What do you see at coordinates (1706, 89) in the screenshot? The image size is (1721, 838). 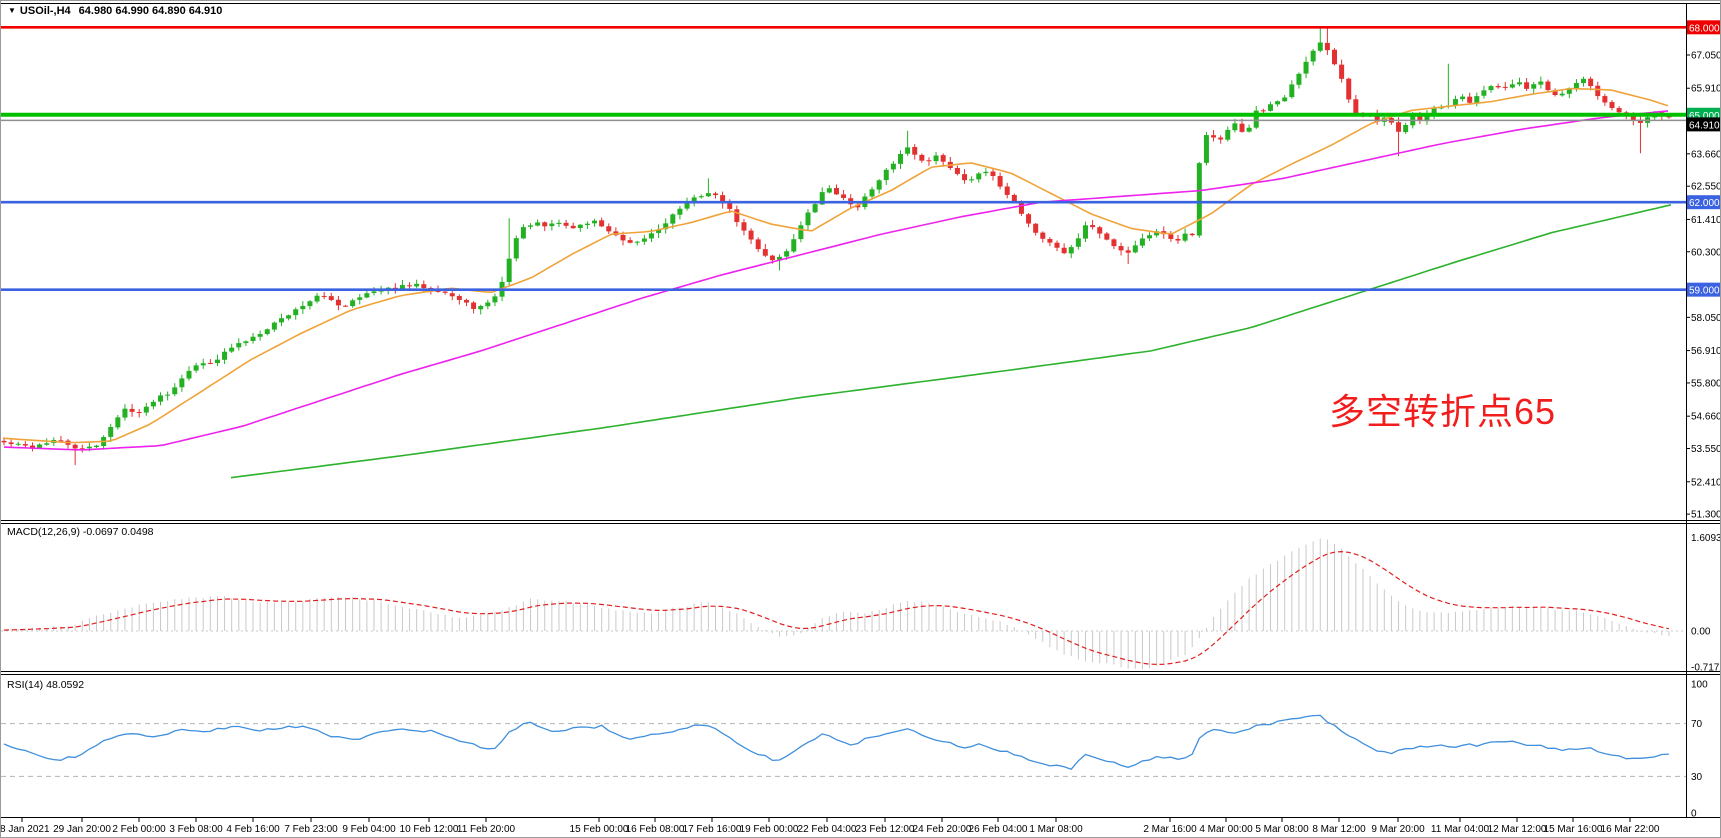 I see `svg-text: 65.910` at bounding box center [1706, 89].